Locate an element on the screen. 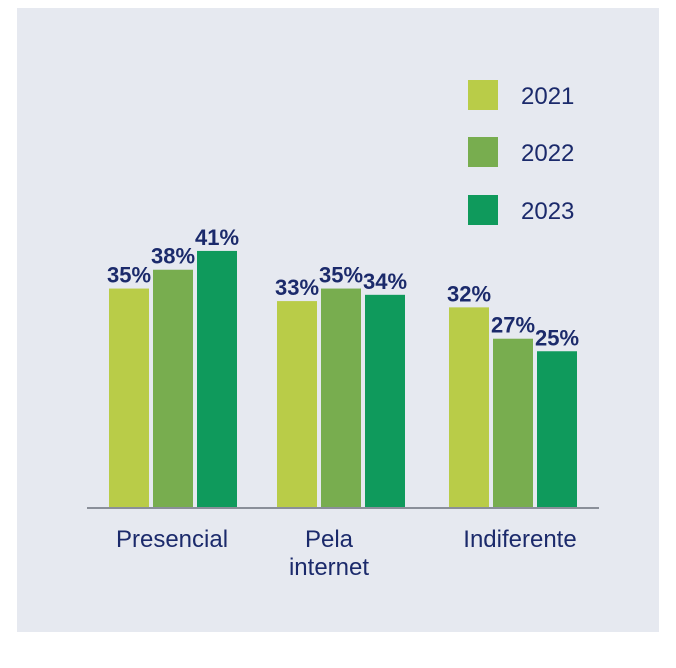 The height and width of the screenshot is (668, 676). data-label: 25% is located at coordinates (557, 337).